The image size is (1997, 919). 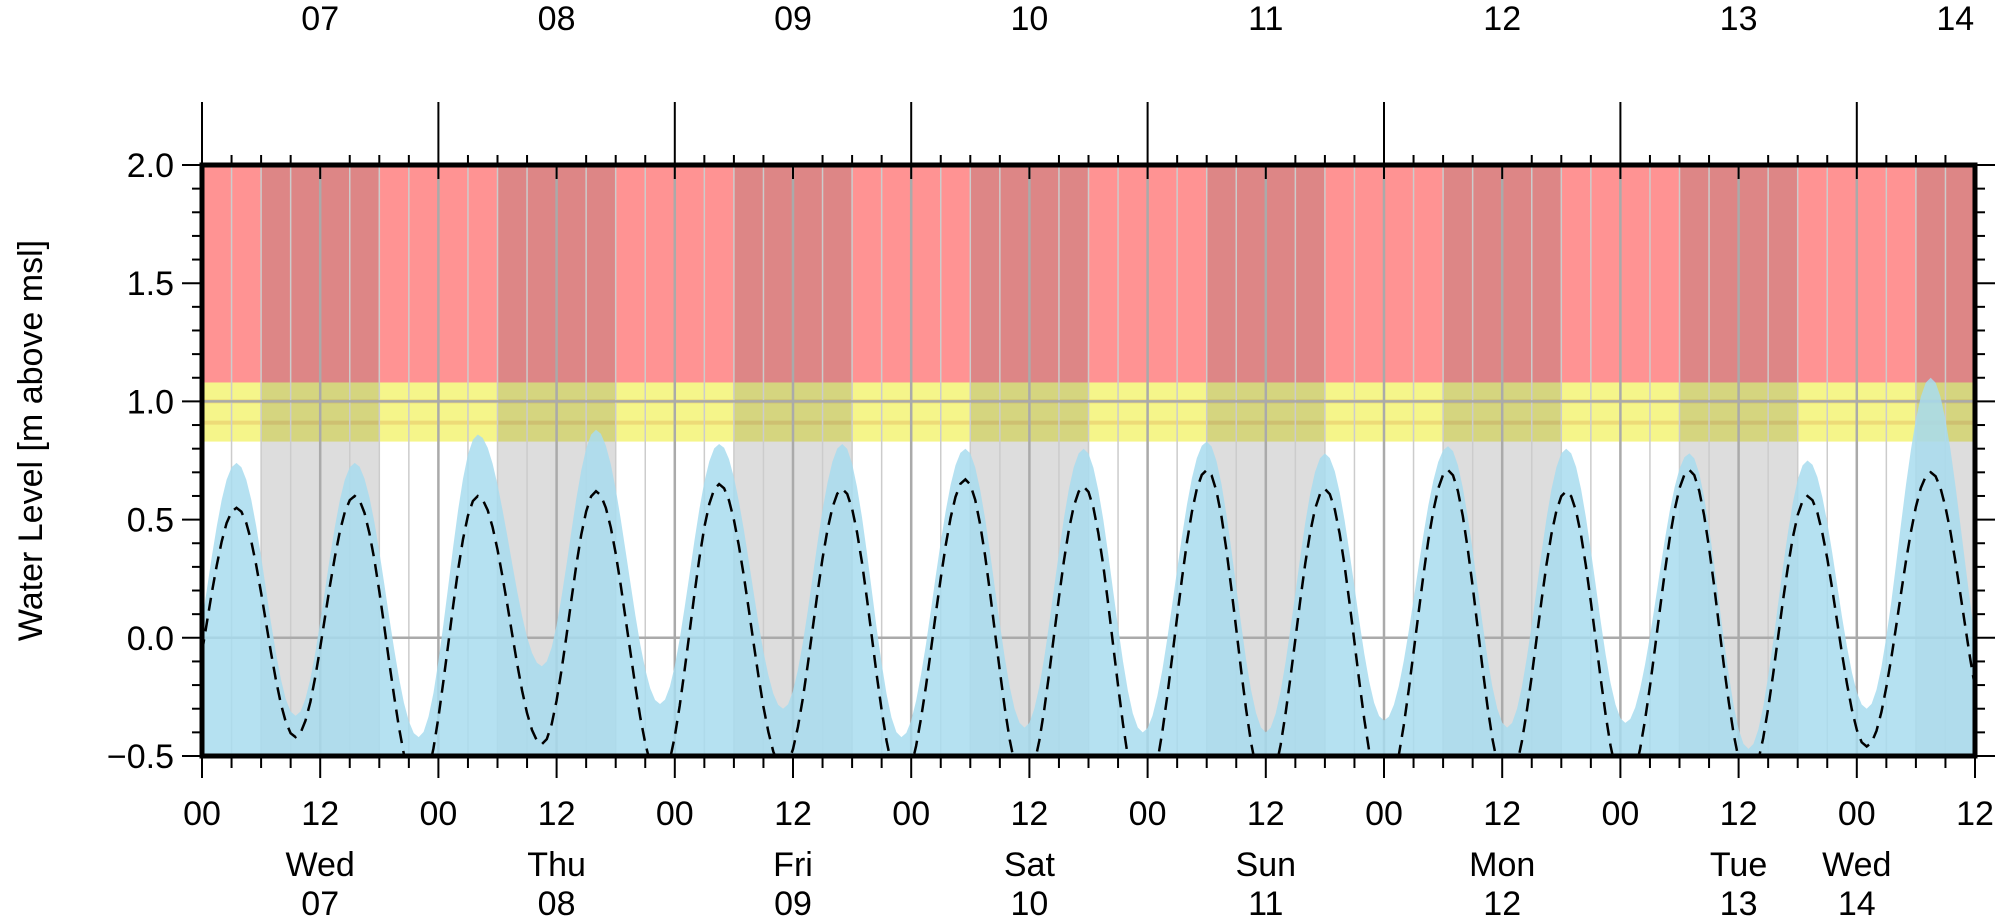 I want to click on y-tick-label: 2.0, so click(x=150, y=166).